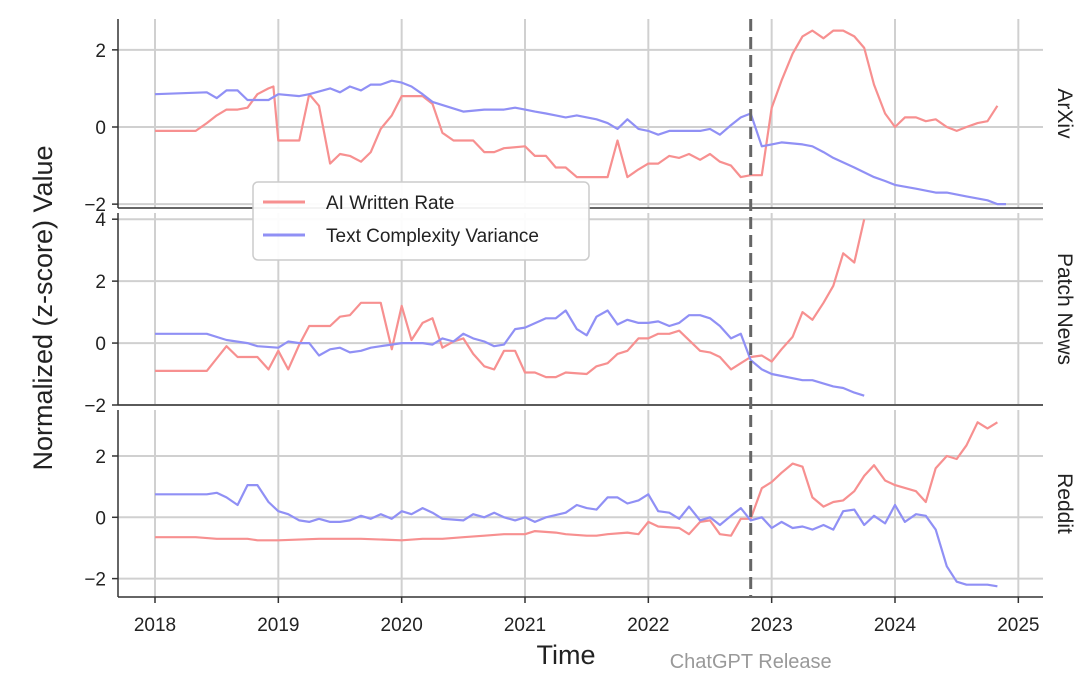 Image resolution: width=1080 pixels, height=678 pixels. I want to click on panel-label-patch-news: Patch News, so click(1064, 309).